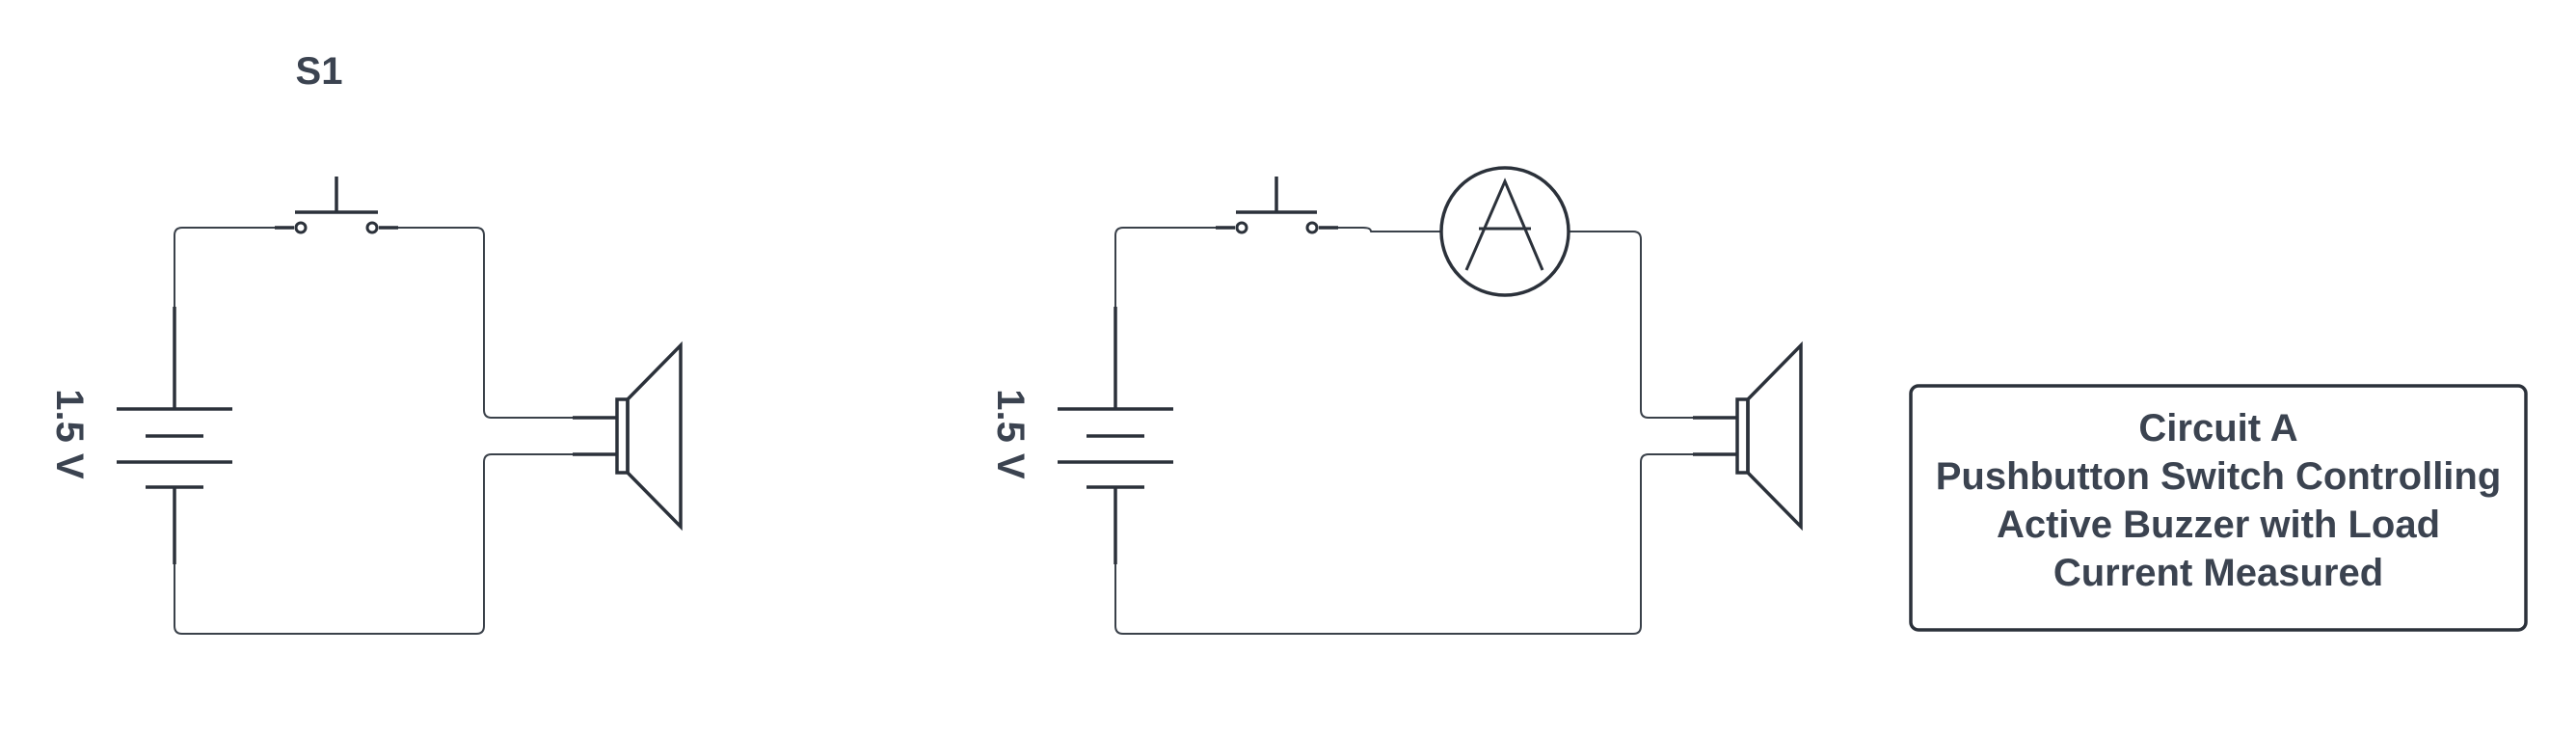  I want to click on right-battery-label: 1.5 V, so click(1010, 434).